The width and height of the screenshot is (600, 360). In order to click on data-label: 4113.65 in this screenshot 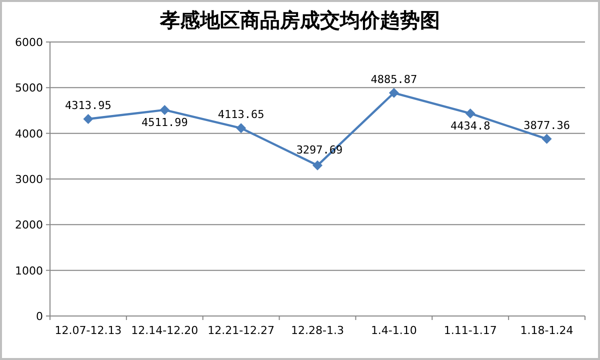, I will do `click(241, 115)`.